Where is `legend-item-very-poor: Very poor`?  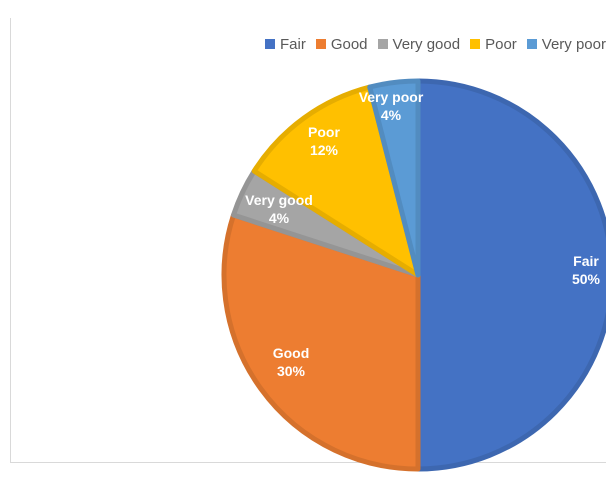 legend-item-very-poor: Very poor is located at coordinates (566, 44).